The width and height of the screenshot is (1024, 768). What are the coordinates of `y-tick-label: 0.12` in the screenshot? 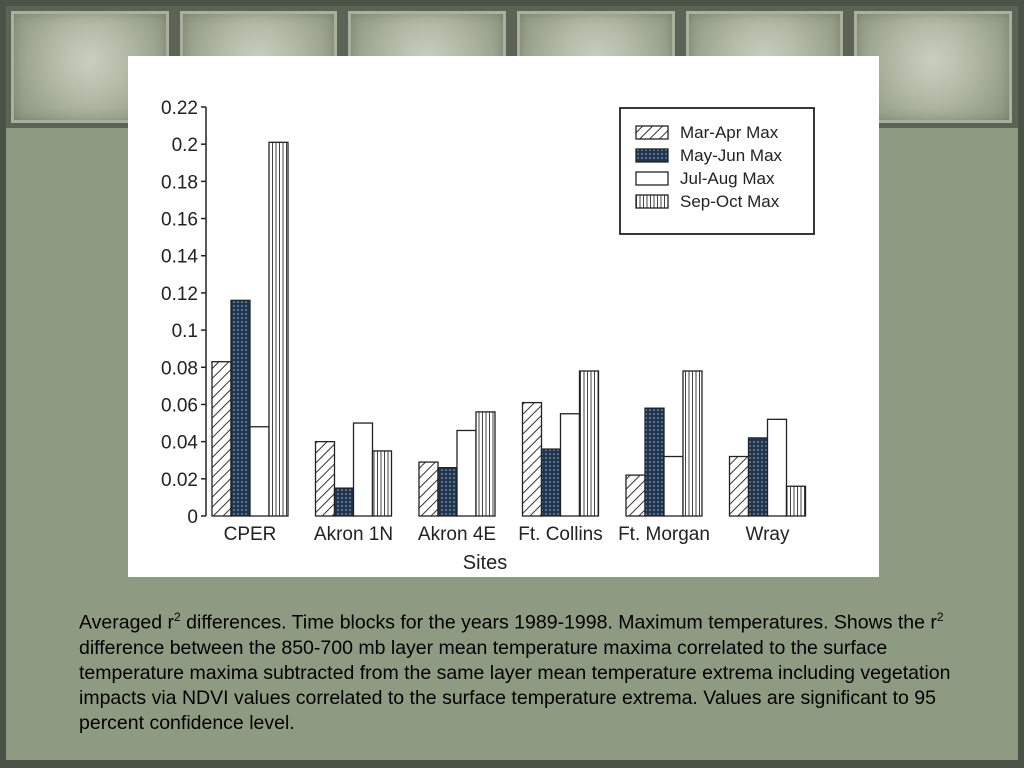 It's located at (179, 294).